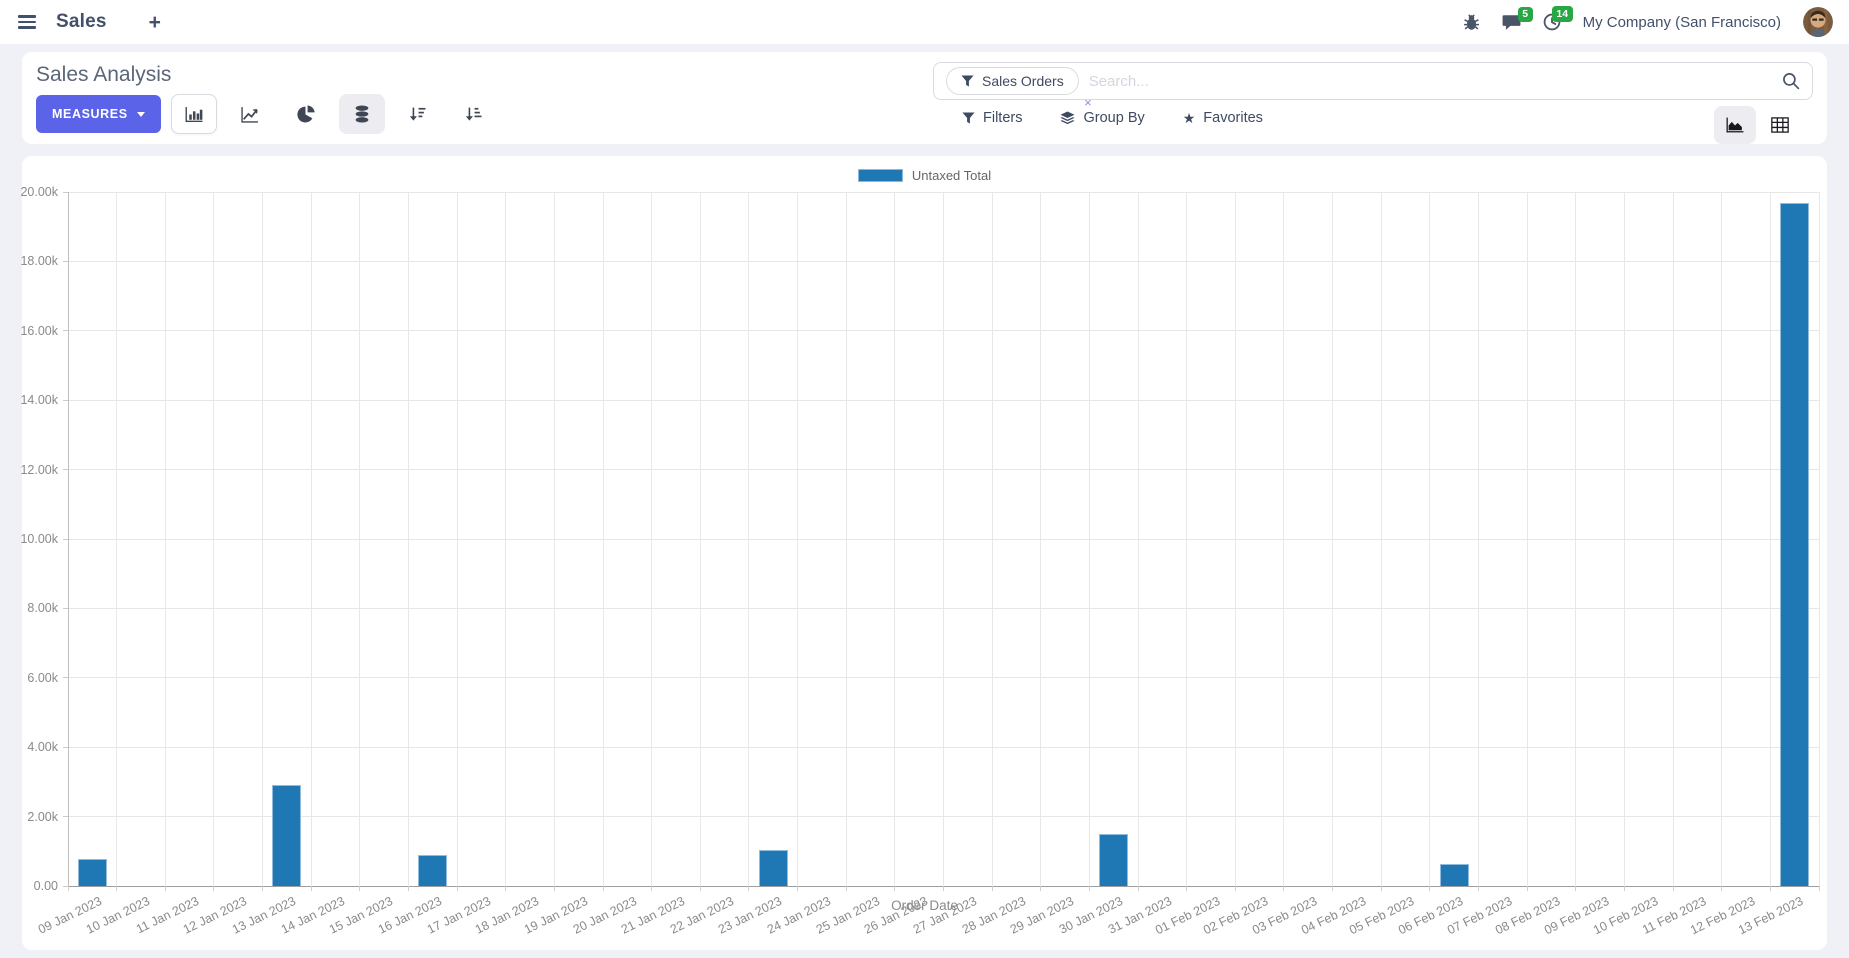  What do you see at coordinates (1517, 18) in the screenshot?
I see `messages-icon: 5` at bounding box center [1517, 18].